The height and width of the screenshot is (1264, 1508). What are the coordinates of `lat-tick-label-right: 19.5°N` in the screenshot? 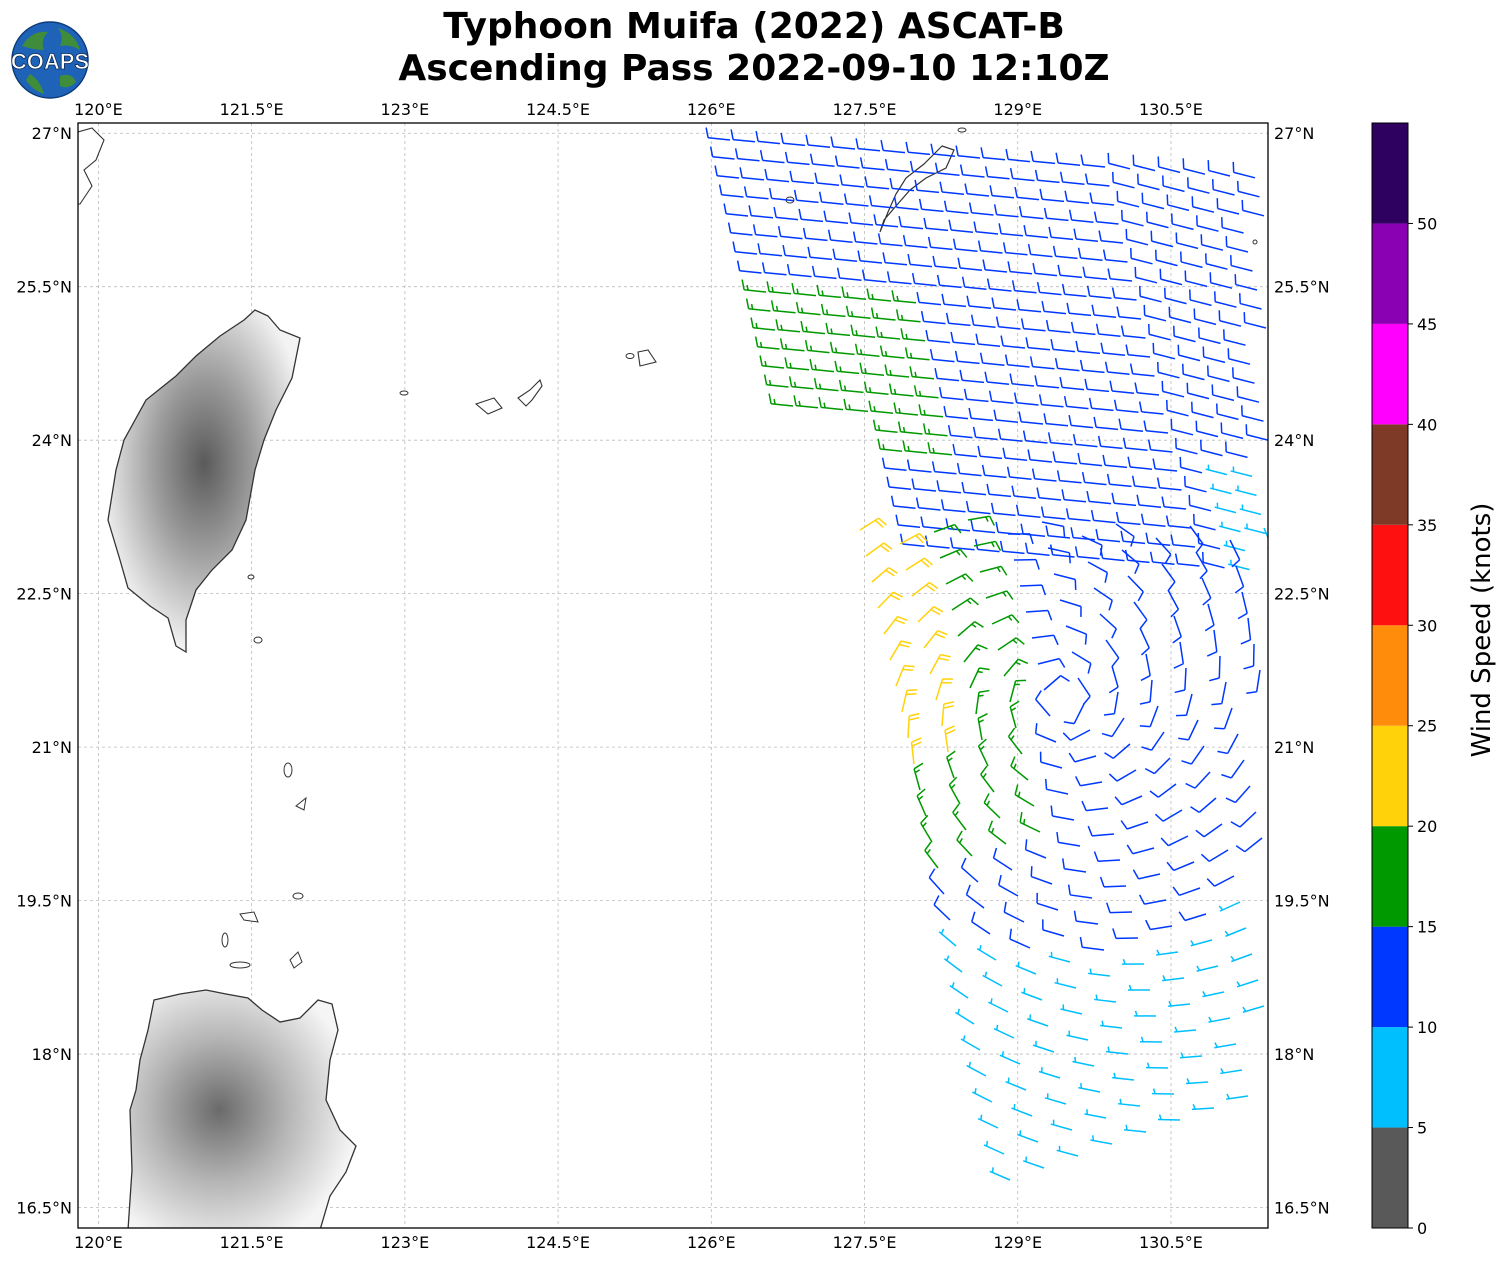 It's located at (1302, 901).